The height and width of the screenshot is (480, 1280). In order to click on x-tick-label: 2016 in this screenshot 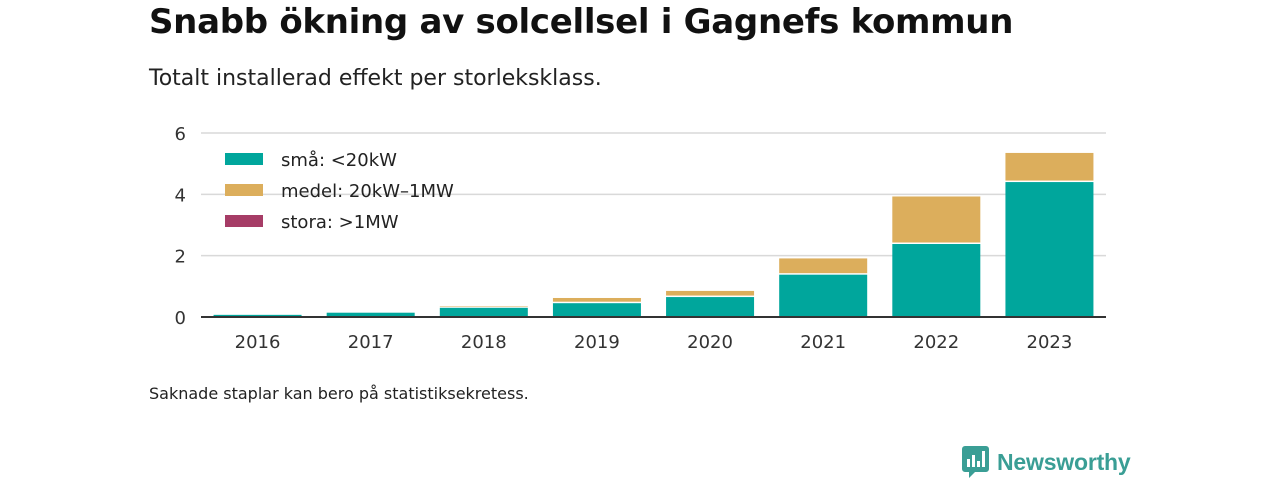, I will do `click(258, 342)`.